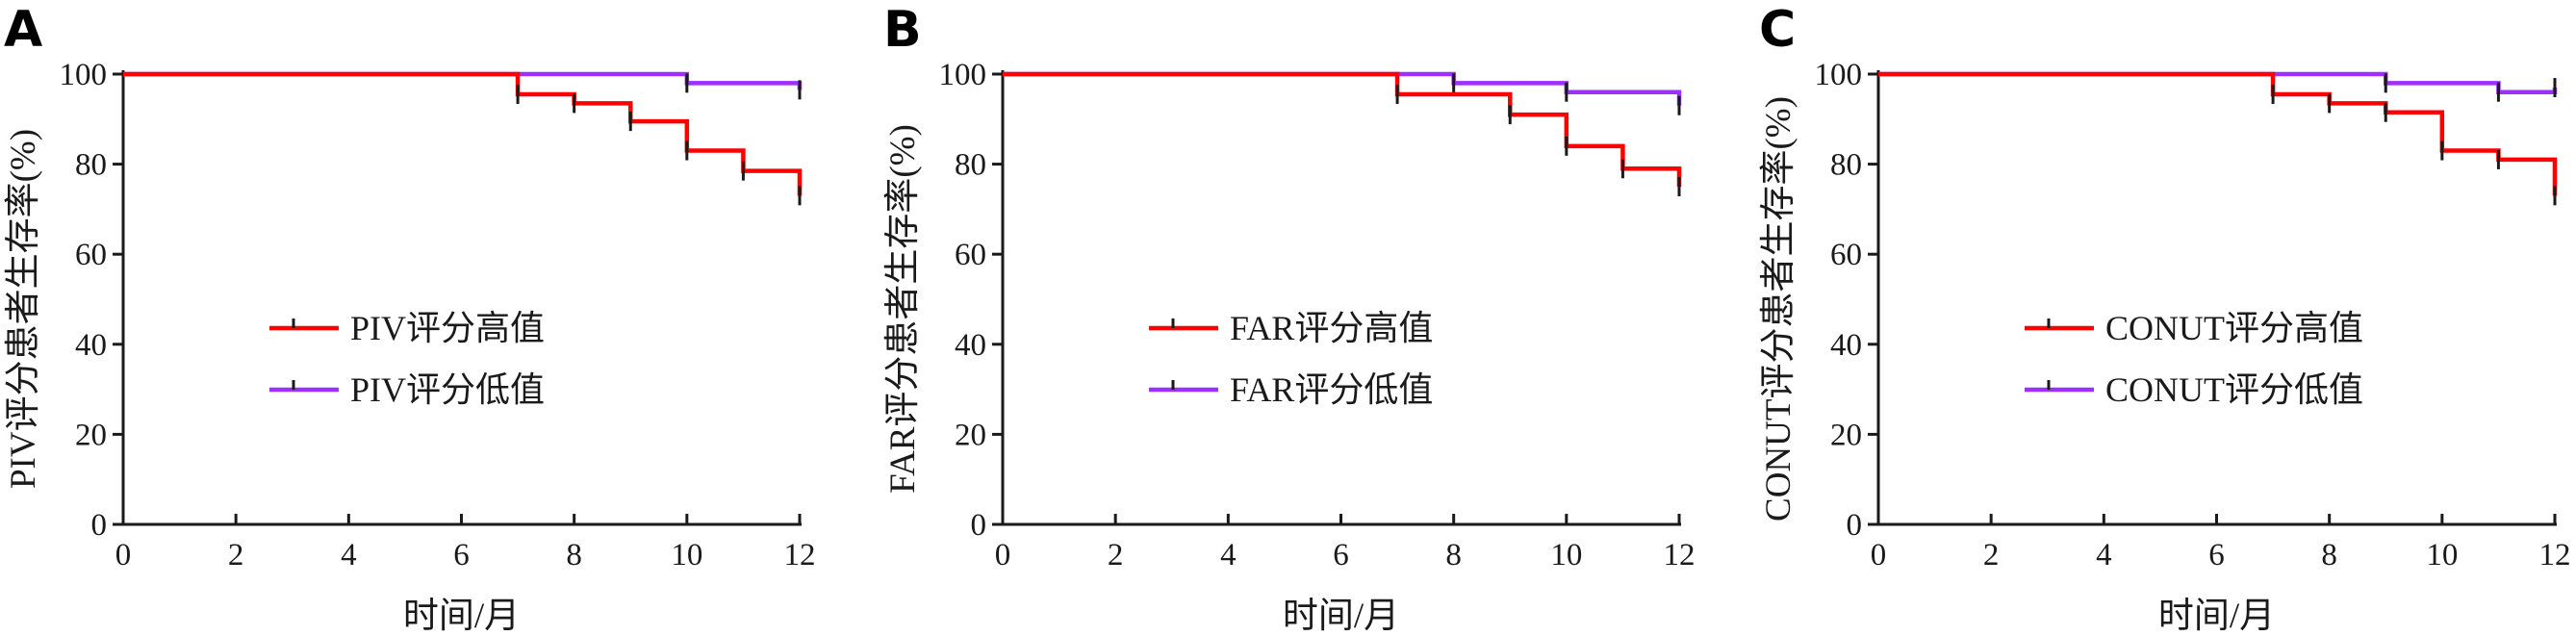 This screenshot has height=636, width=2576. Describe the element at coordinates (23, 309) in the screenshot. I see `y-axis-label: PIV评分患者生存率(%)` at that location.